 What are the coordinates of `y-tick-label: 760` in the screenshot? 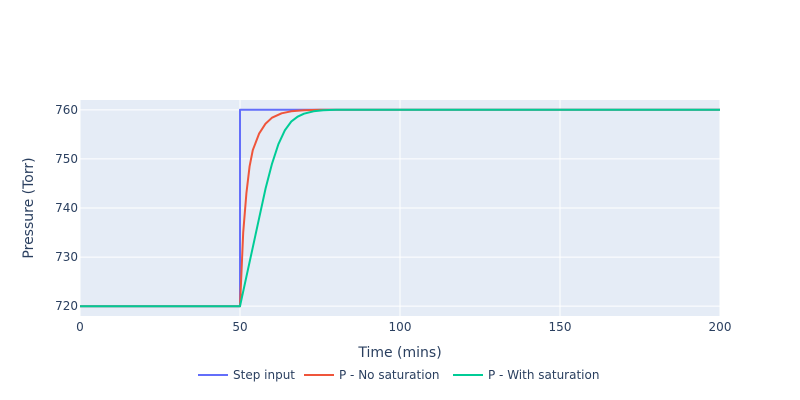 It's located at (66, 110).